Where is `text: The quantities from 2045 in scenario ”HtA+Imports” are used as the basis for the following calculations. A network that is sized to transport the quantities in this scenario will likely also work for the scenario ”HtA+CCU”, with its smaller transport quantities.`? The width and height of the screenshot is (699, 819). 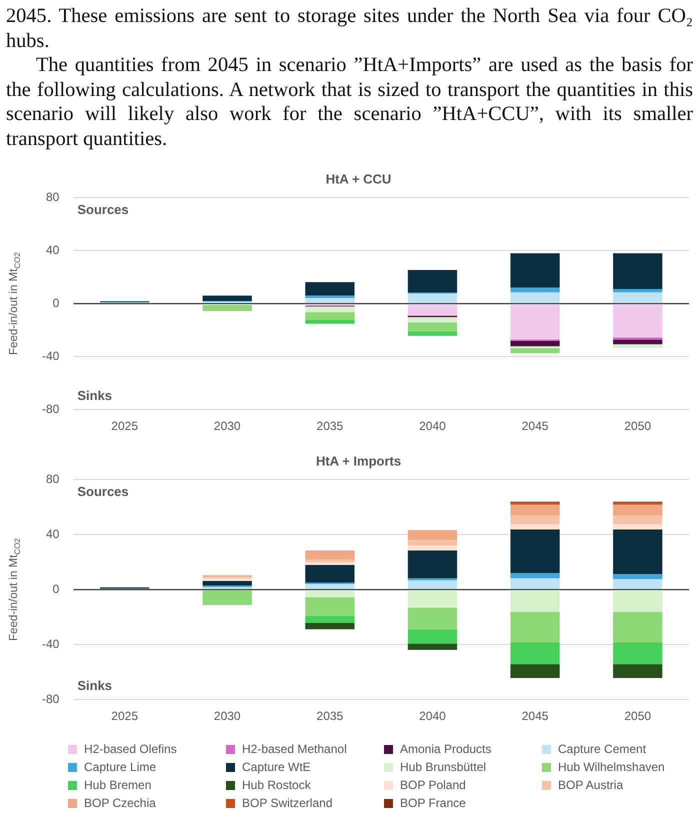
text: The quantities from 2045 in scenario ”HtA+Imports” are used as the basis for the following calculations. A network that is sized to transport the quantities in this scenario will likely also work for the scenario ”HtA+CCU”, with its smaller transport quantities. is located at coordinates (349, 102).